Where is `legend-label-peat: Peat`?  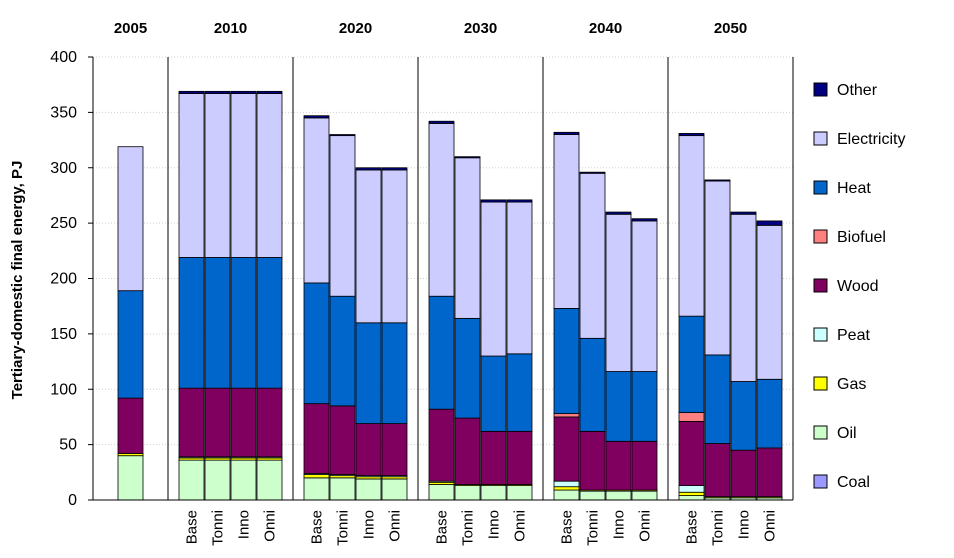 legend-label-peat: Peat is located at coordinates (853, 335).